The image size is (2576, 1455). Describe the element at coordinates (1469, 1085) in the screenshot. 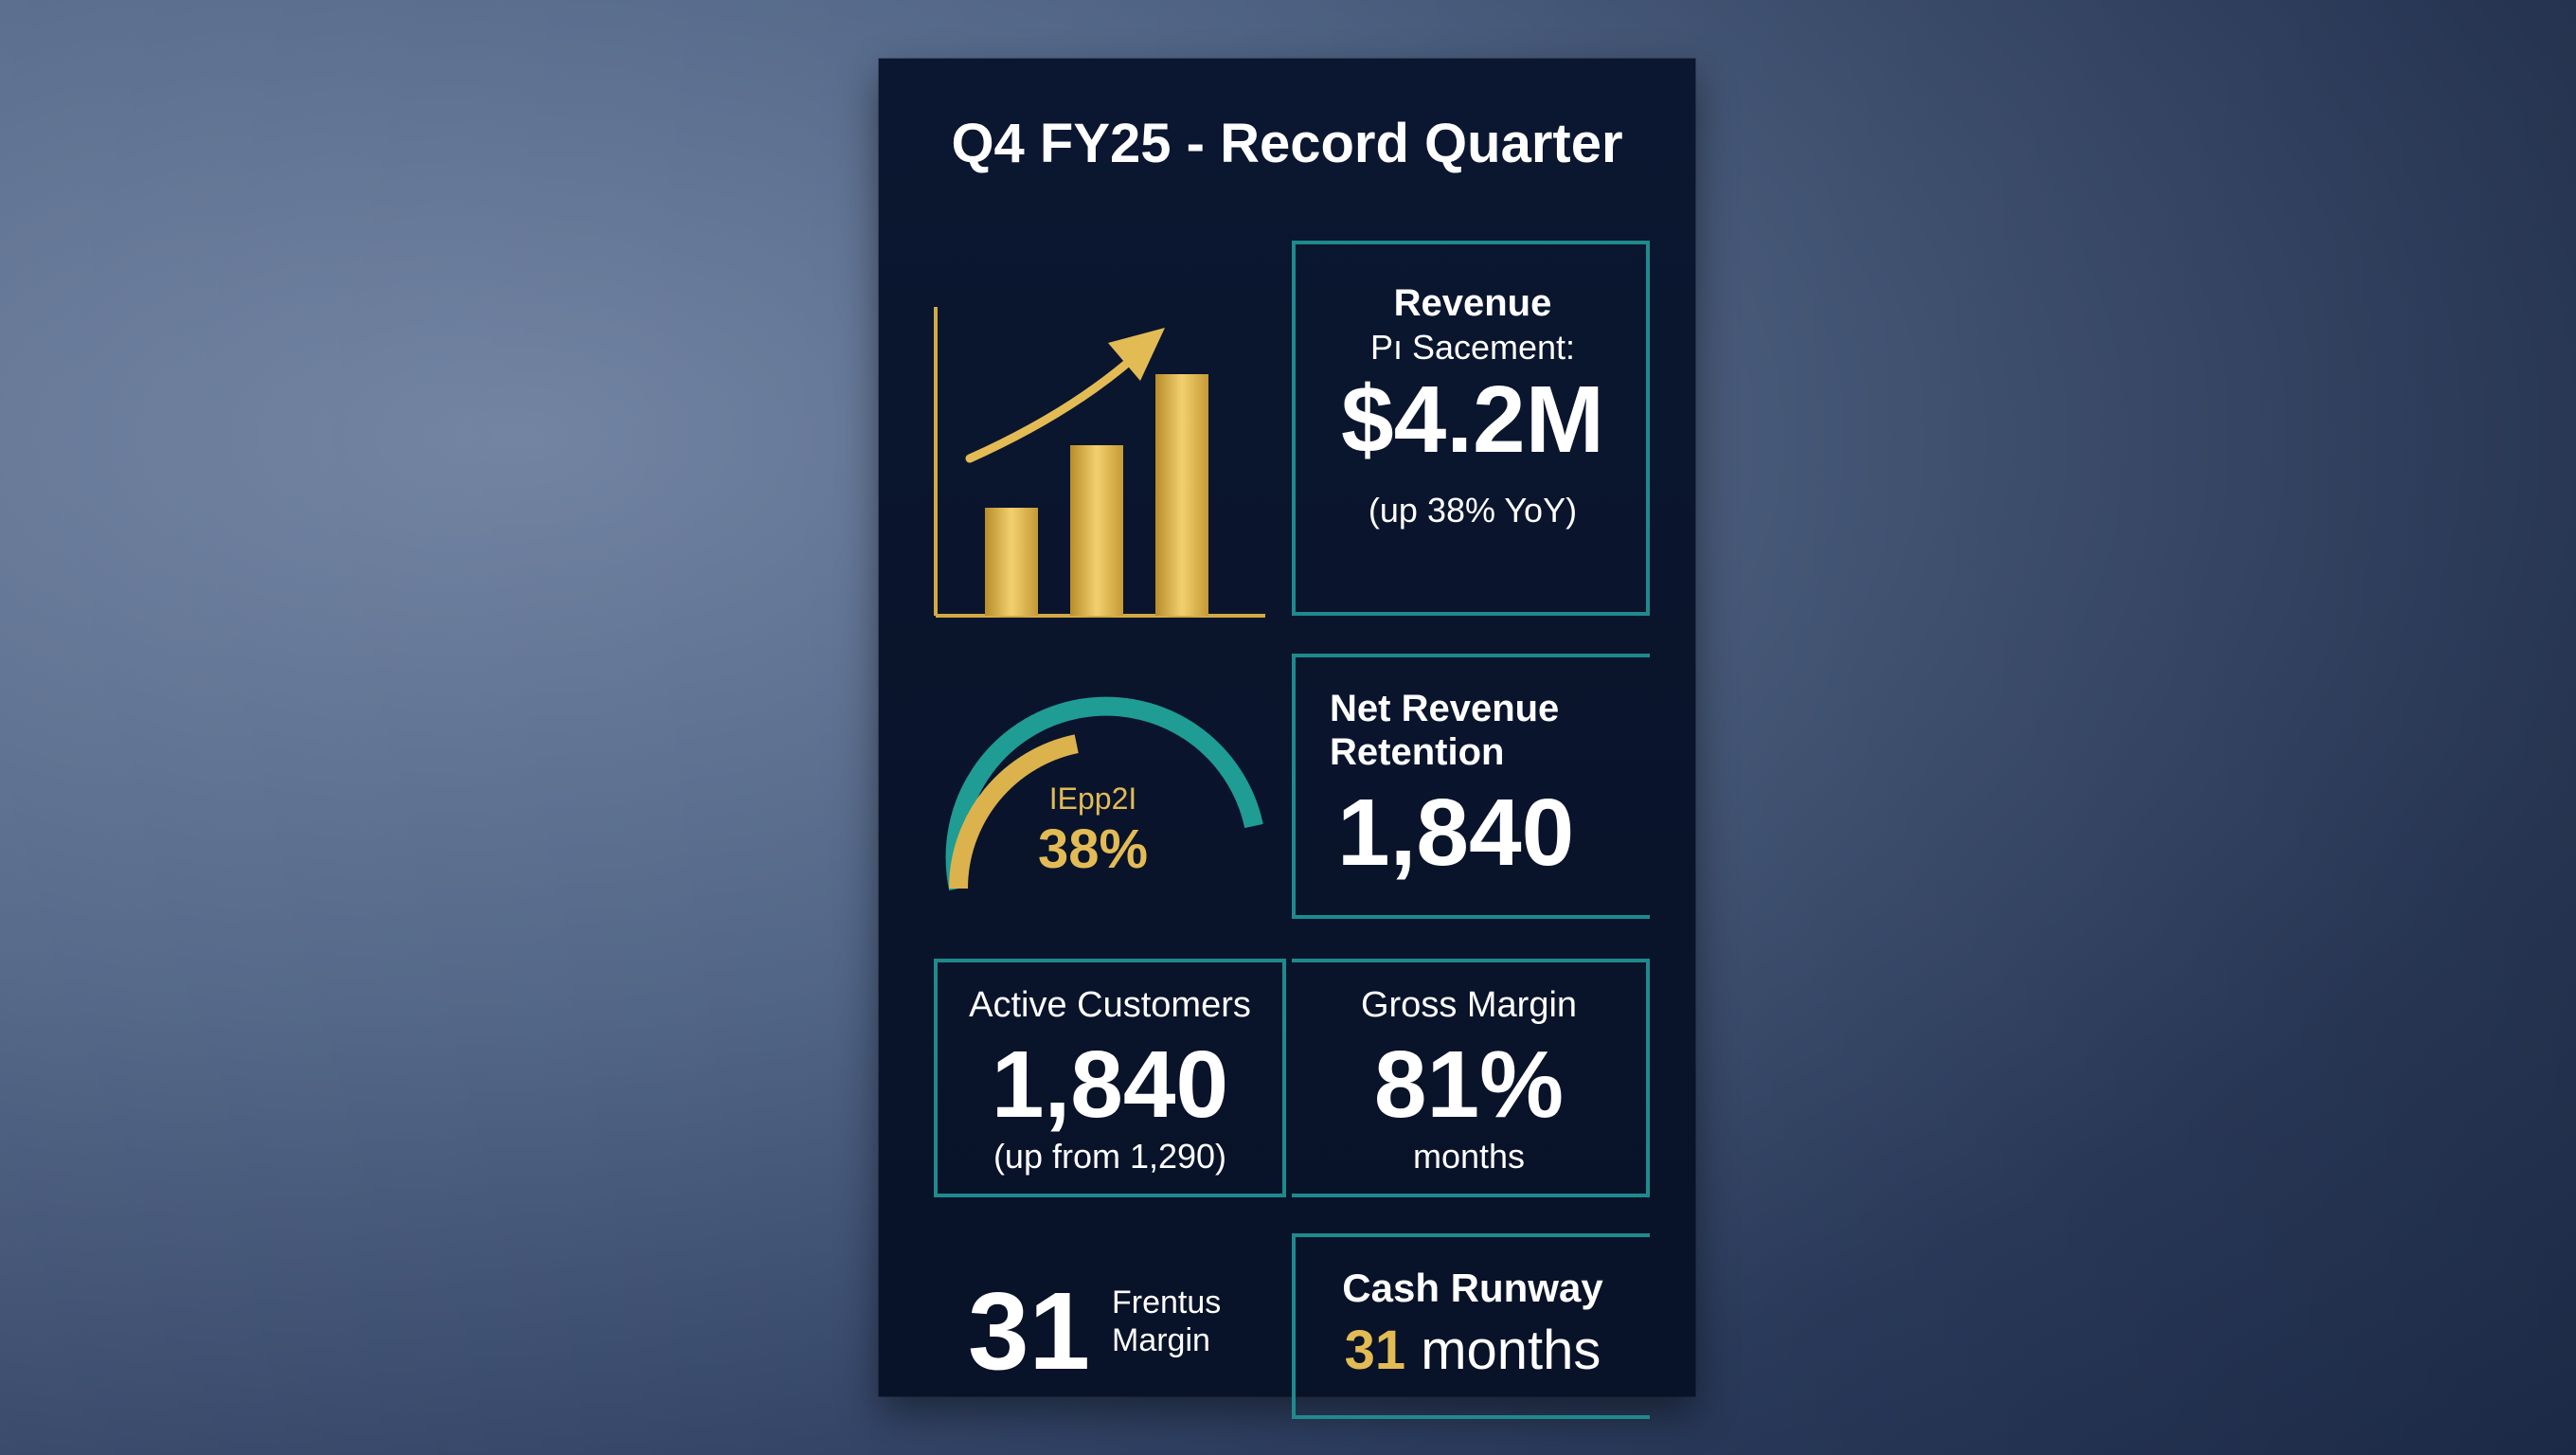

I see `gross-margin-value: 81%` at that location.